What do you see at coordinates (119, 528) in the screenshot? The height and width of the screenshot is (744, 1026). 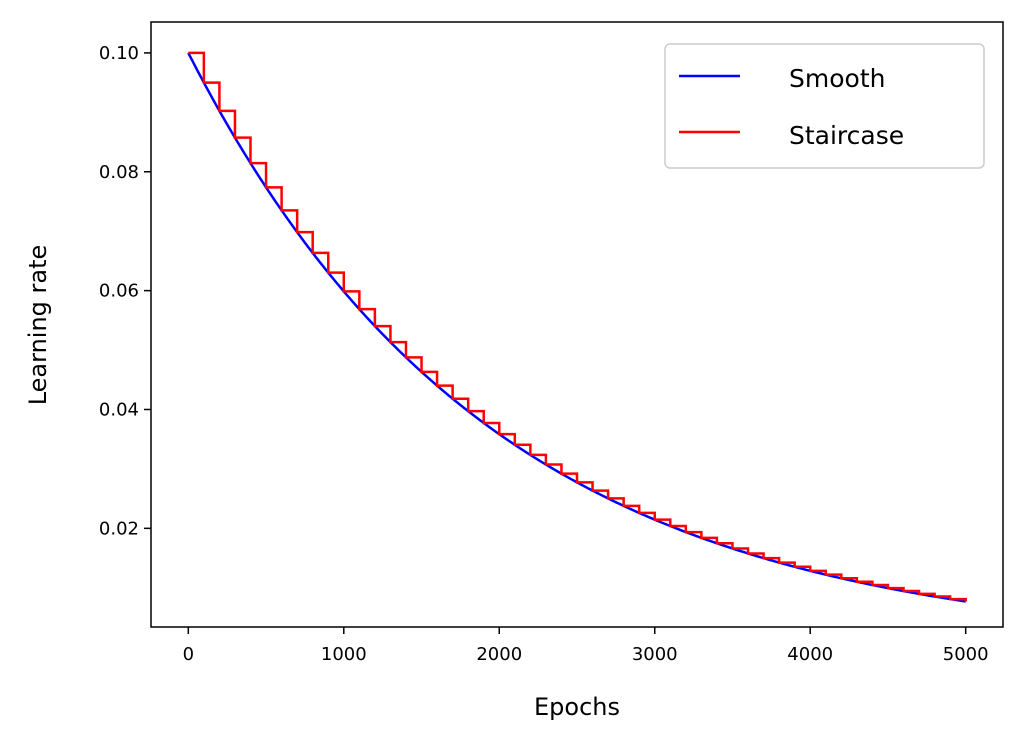 I see `y-tick-label: 0.02` at bounding box center [119, 528].